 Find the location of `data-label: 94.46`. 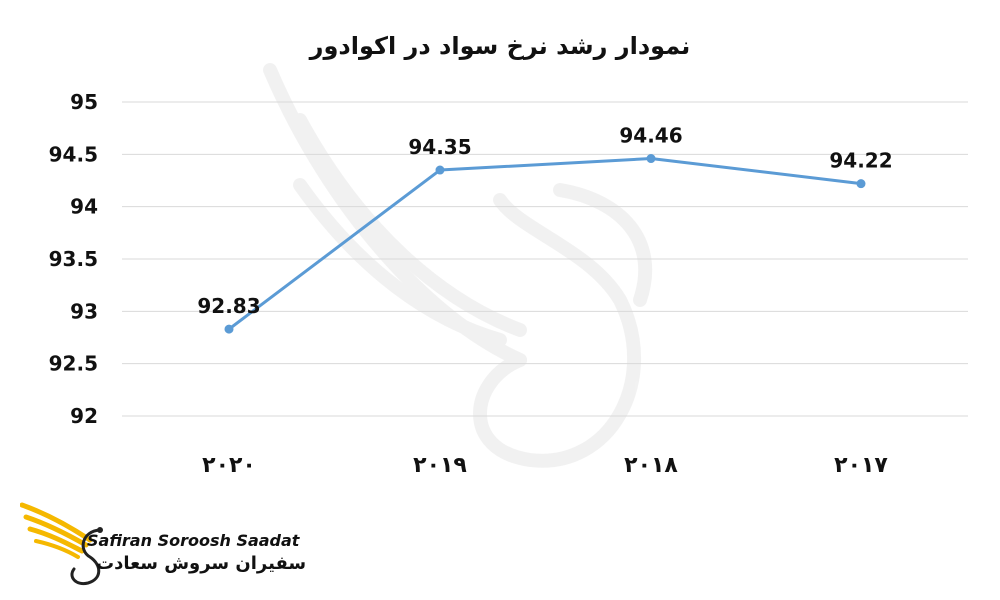

data-label: 94.46 is located at coordinates (650, 136).